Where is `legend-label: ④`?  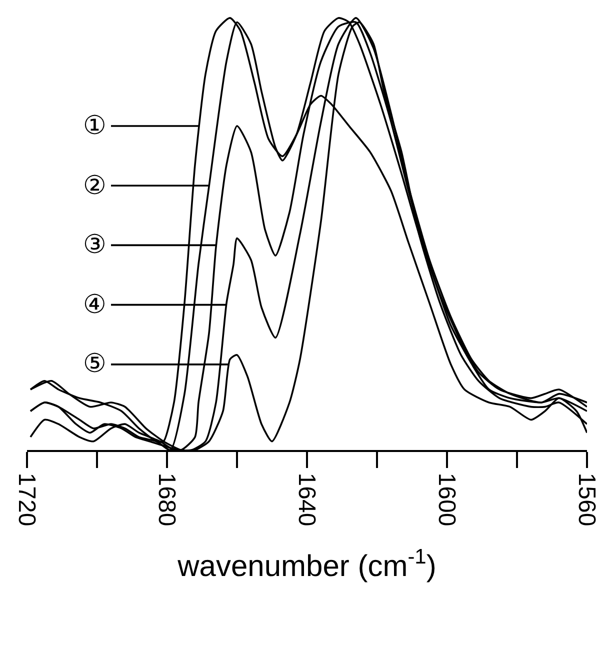 legend-label: ④ is located at coordinates (94, 305).